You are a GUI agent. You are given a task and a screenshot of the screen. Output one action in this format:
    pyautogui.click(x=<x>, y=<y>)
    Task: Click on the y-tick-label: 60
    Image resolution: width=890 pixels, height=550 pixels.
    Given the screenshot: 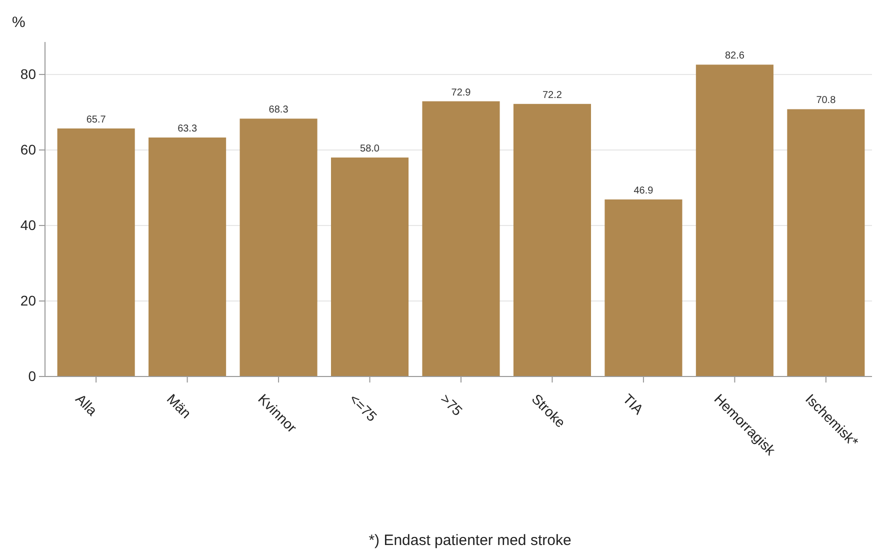 What is the action you would take?
    pyautogui.click(x=28, y=149)
    